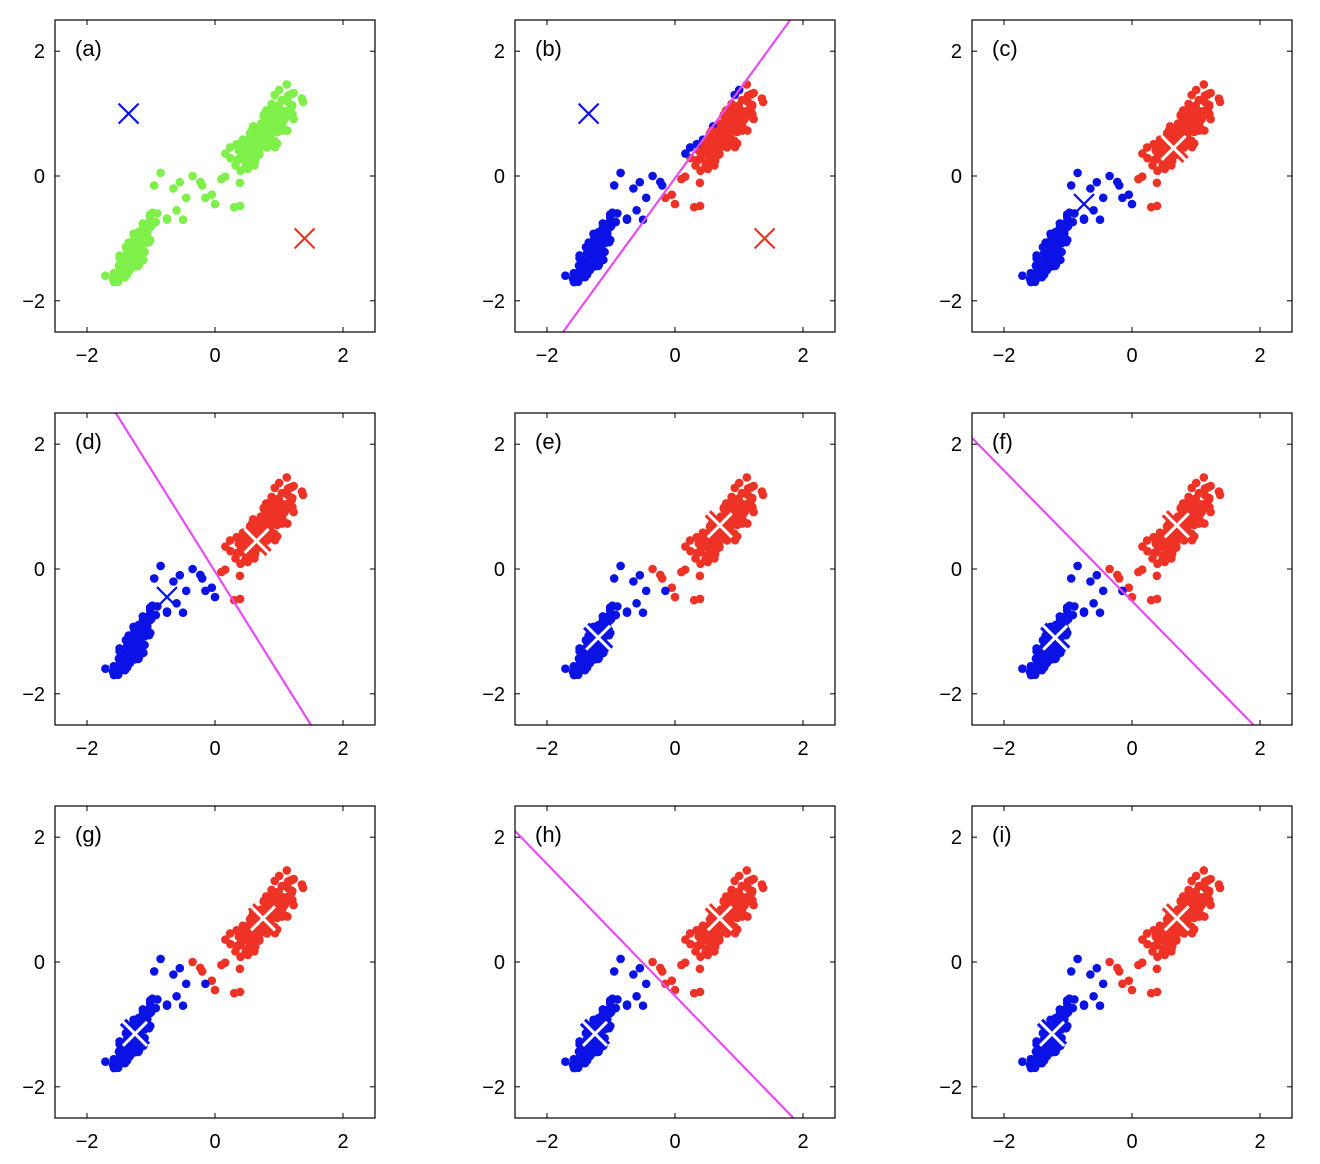  I want to click on panel-d: −2 −2 0 0 2 2 (d), so click(199, 586).